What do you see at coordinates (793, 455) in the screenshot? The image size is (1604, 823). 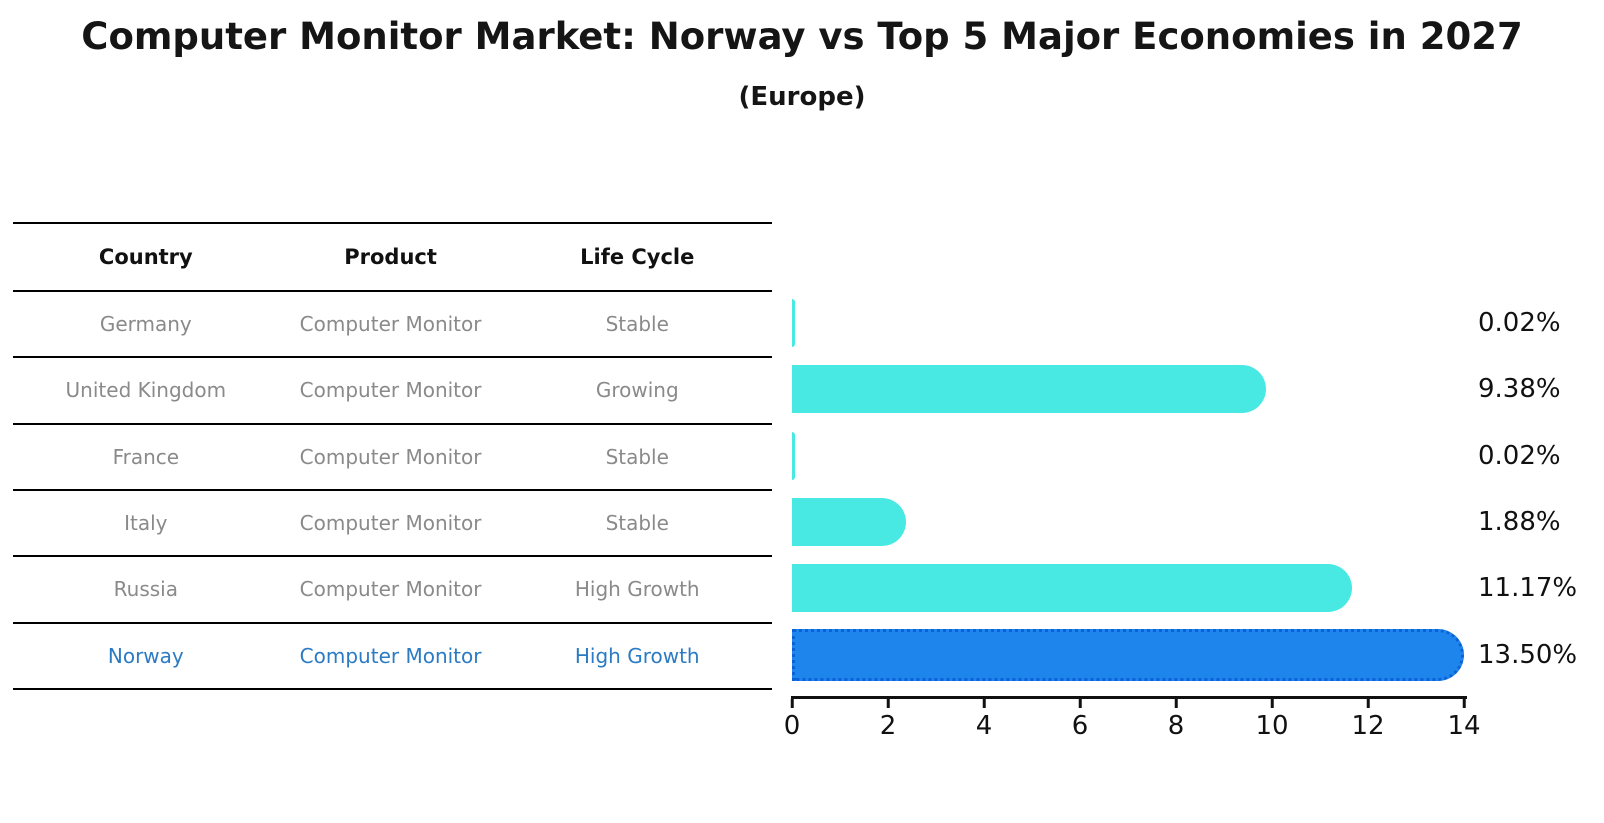 I see `bar-france` at bounding box center [793, 455].